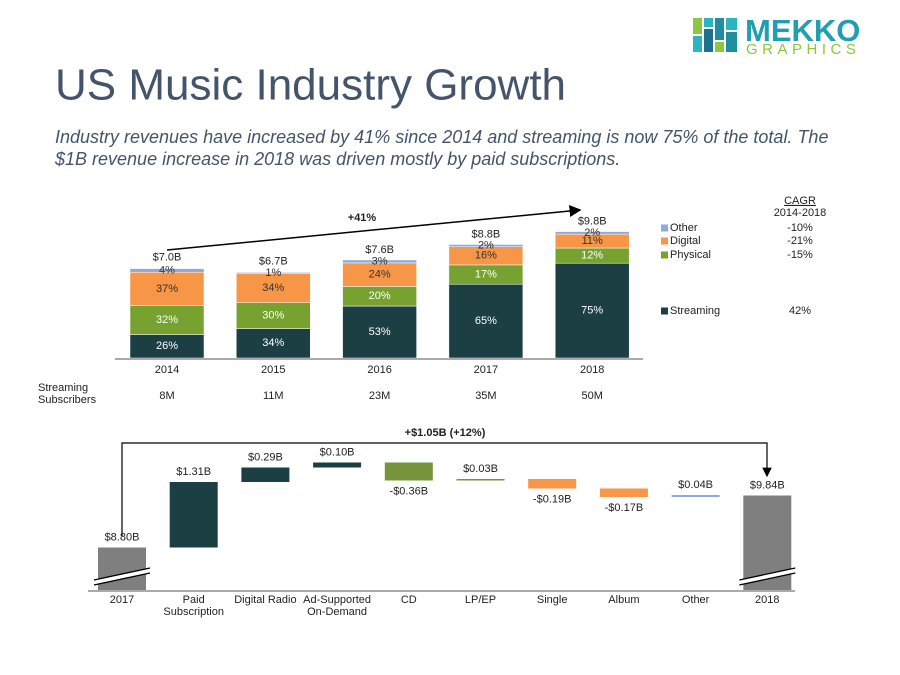  What do you see at coordinates (552, 499) in the screenshot?
I see `value-label: -$0.19B` at bounding box center [552, 499].